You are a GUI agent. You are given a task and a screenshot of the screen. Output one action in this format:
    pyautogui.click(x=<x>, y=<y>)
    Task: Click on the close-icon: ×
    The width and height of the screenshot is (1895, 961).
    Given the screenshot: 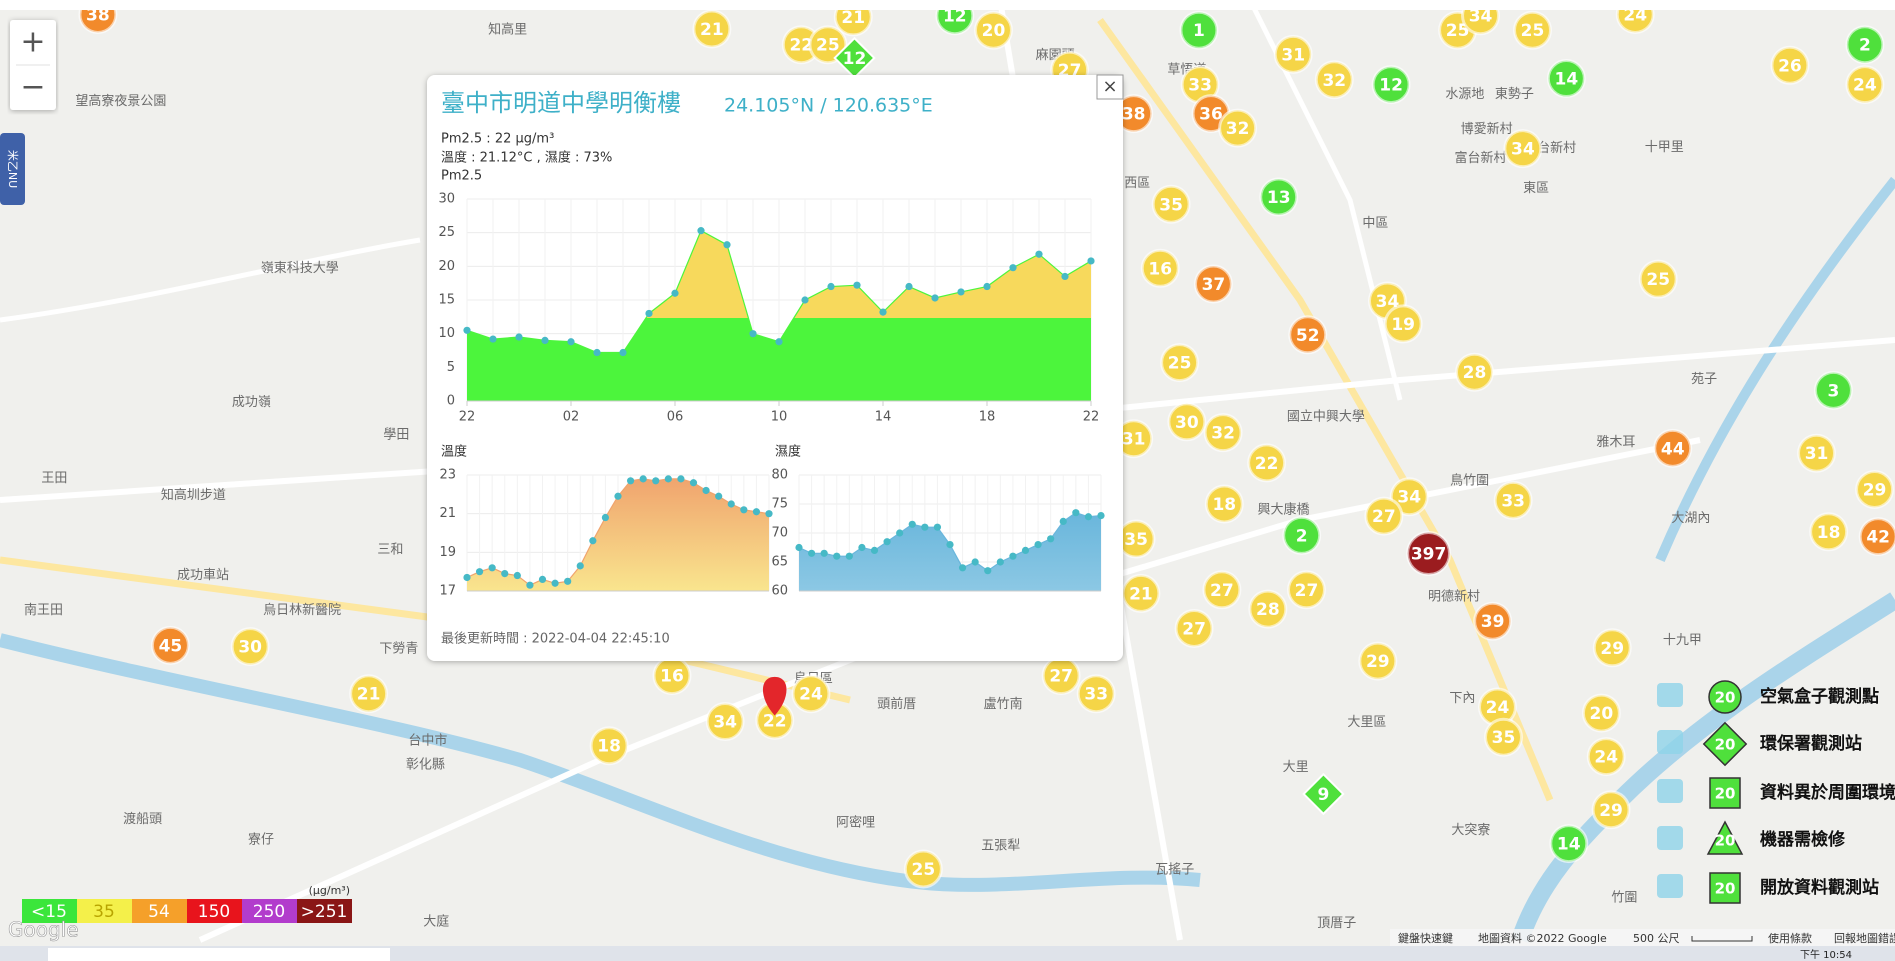 What is the action you would take?
    pyautogui.click(x=1109, y=86)
    